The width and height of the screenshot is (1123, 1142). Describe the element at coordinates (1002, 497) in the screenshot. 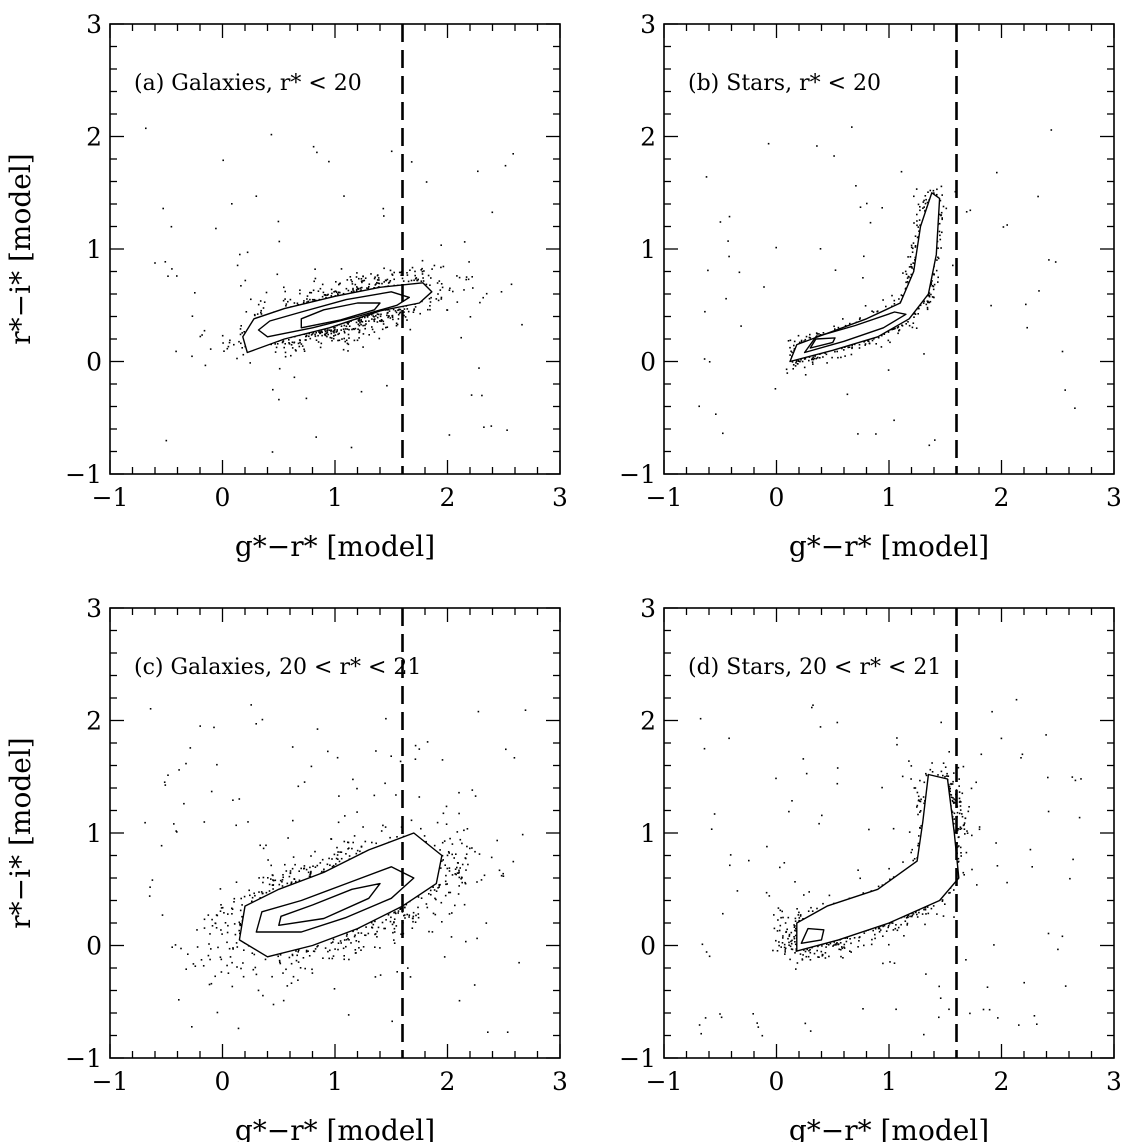

I see `x-tick-label: 2` at that location.